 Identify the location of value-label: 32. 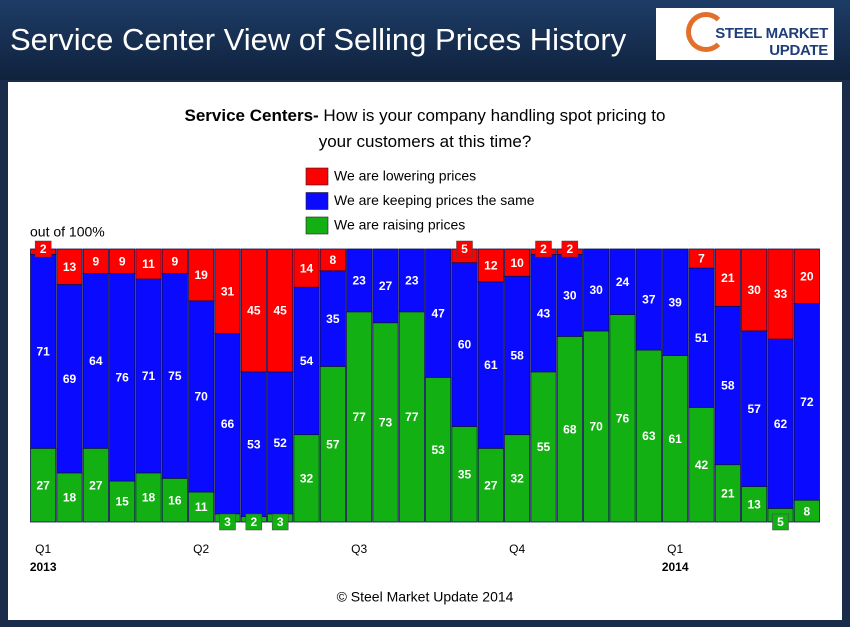
(517, 478).